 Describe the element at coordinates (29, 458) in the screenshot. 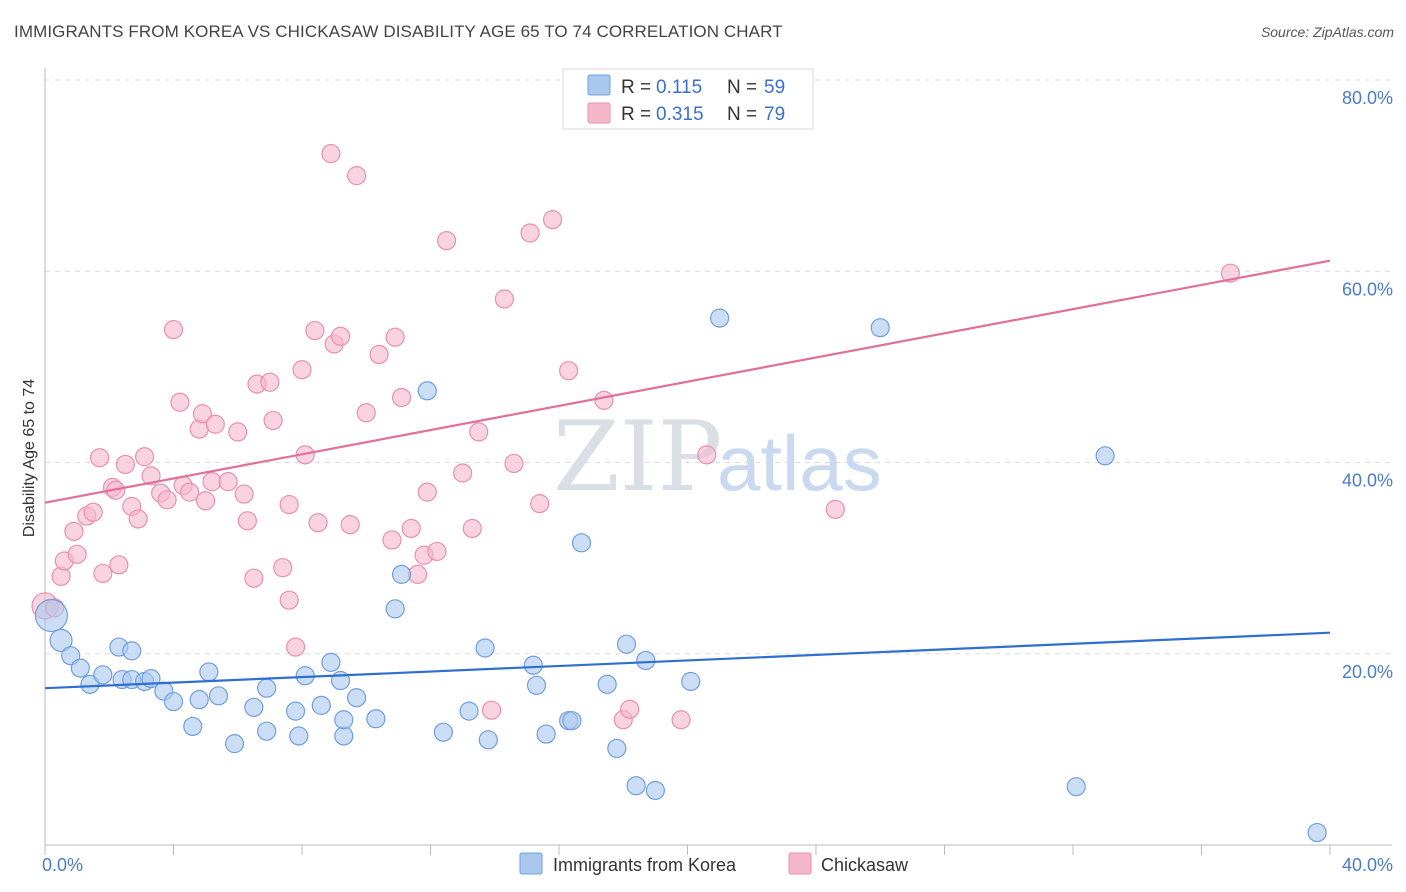

I see `y-axis-label: Disability Age 65 to 74` at that location.